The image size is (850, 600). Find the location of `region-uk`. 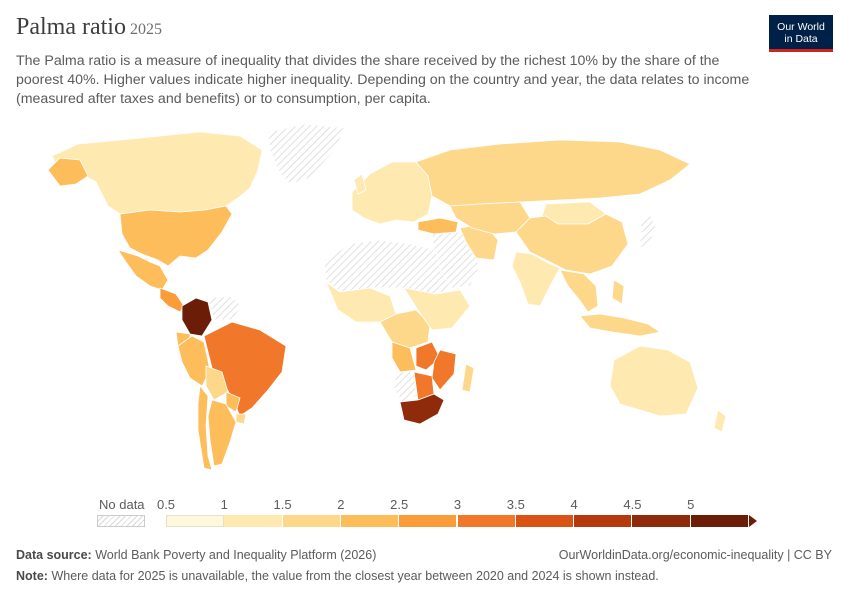

region-uk is located at coordinates (360, 184).